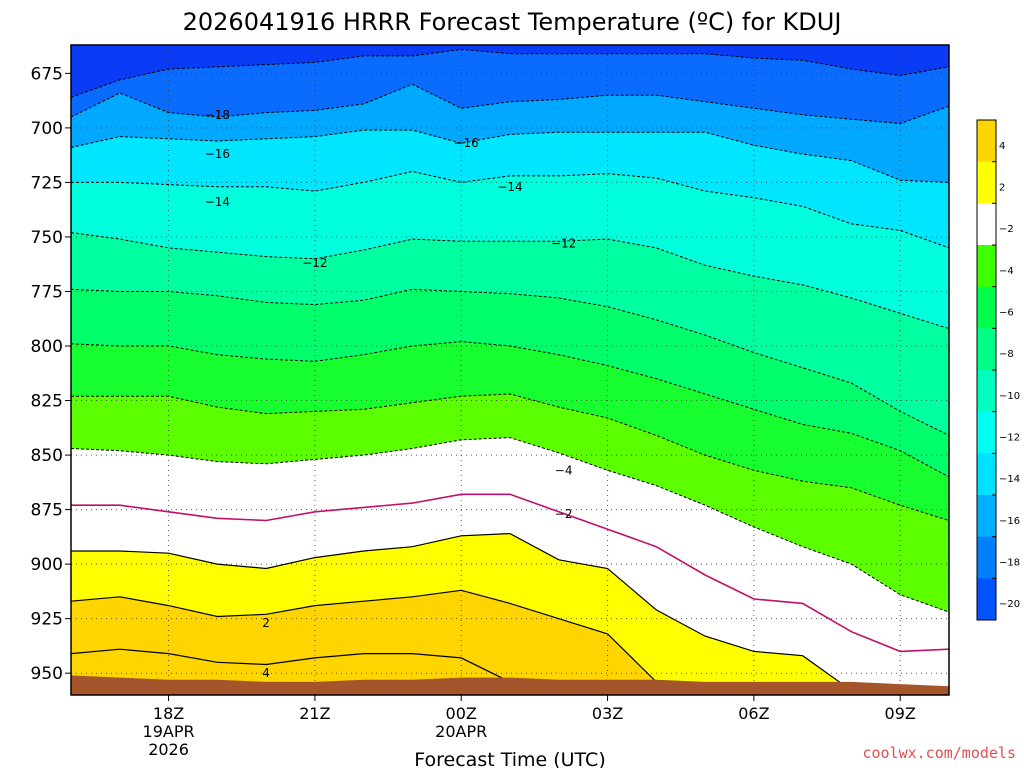 The width and height of the screenshot is (1024, 768). What do you see at coordinates (47, 129) in the screenshot?
I see `y-tick-label: 700` at bounding box center [47, 129].